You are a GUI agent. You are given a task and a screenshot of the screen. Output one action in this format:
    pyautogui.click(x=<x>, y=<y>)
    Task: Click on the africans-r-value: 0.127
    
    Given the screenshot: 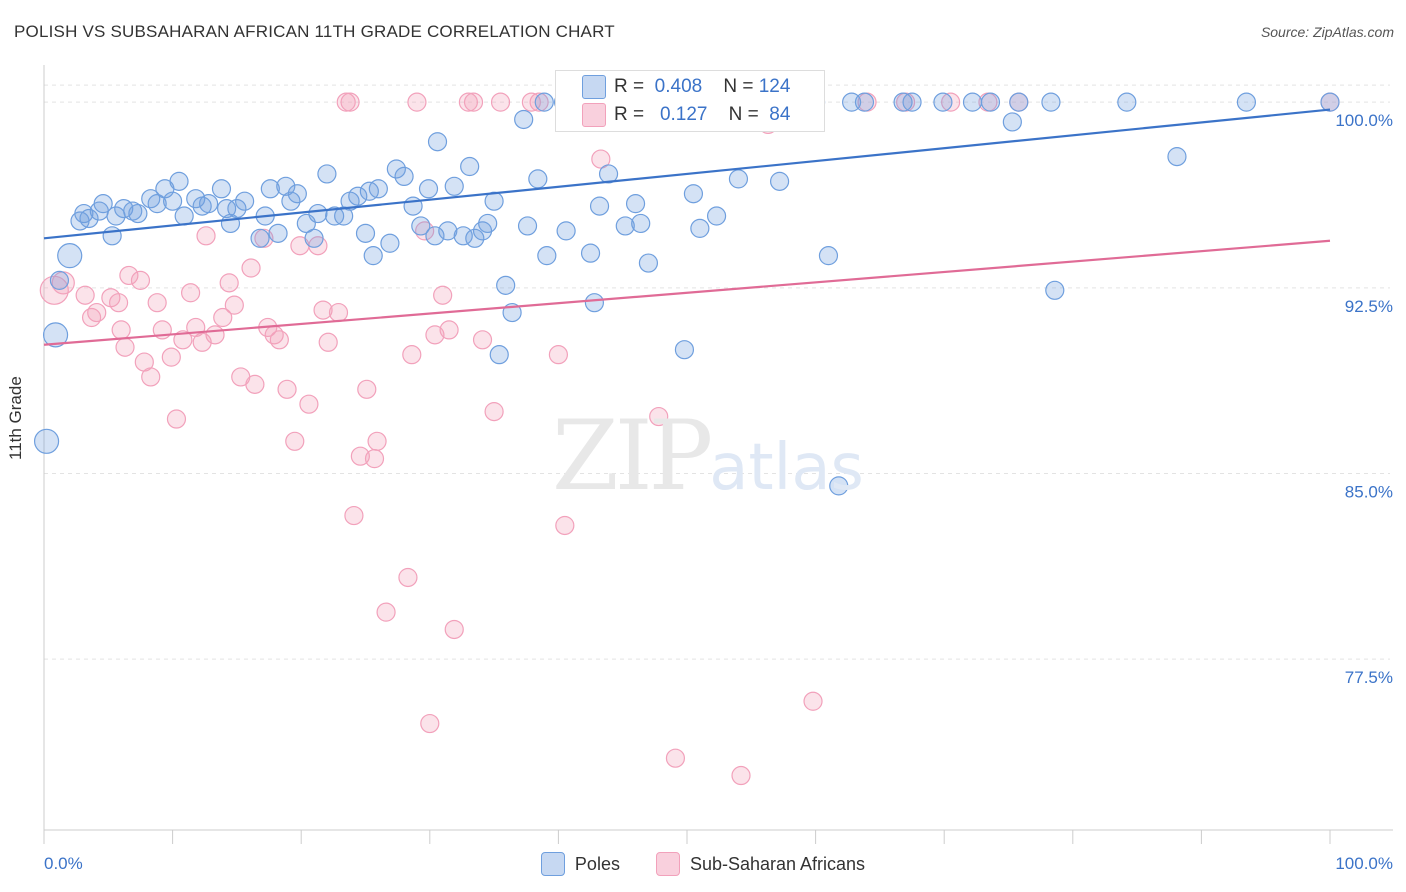 What is the action you would take?
    pyautogui.click(x=683, y=114)
    